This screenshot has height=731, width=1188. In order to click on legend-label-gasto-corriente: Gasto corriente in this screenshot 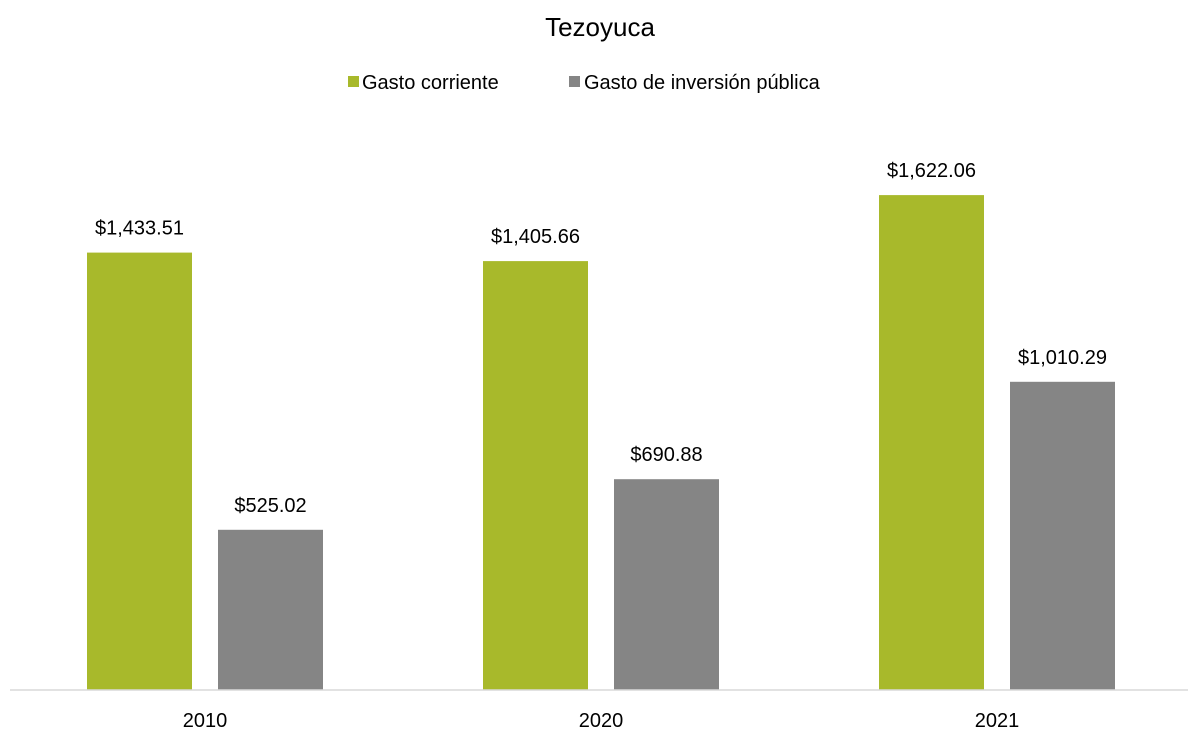, I will do `click(430, 83)`.